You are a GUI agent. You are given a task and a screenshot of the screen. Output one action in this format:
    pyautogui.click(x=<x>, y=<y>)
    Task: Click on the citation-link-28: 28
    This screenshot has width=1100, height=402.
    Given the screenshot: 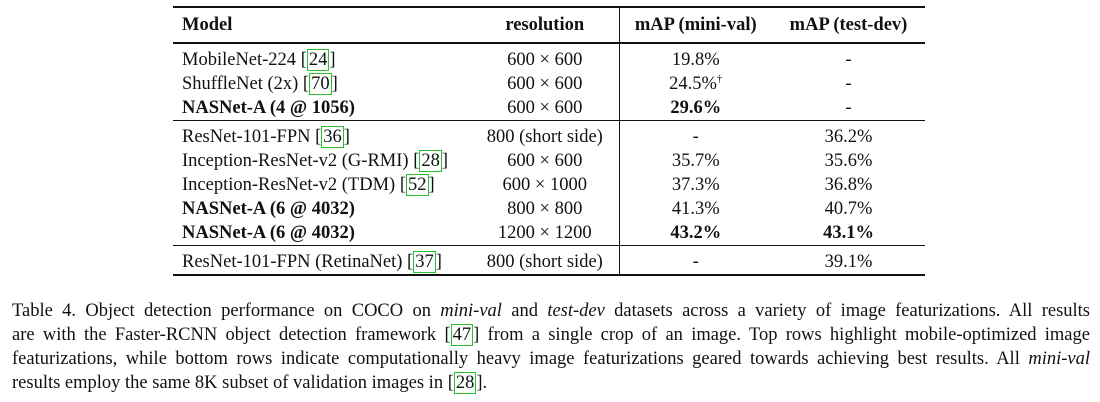 What is the action you would take?
    pyautogui.click(x=465, y=383)
    